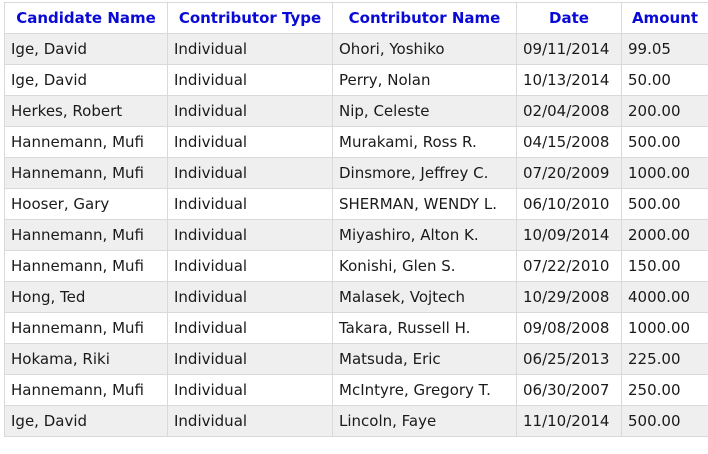 This screenshot has width=708, height=454. I want to click on cell-date: 10/29/2008, so click(569, 297).